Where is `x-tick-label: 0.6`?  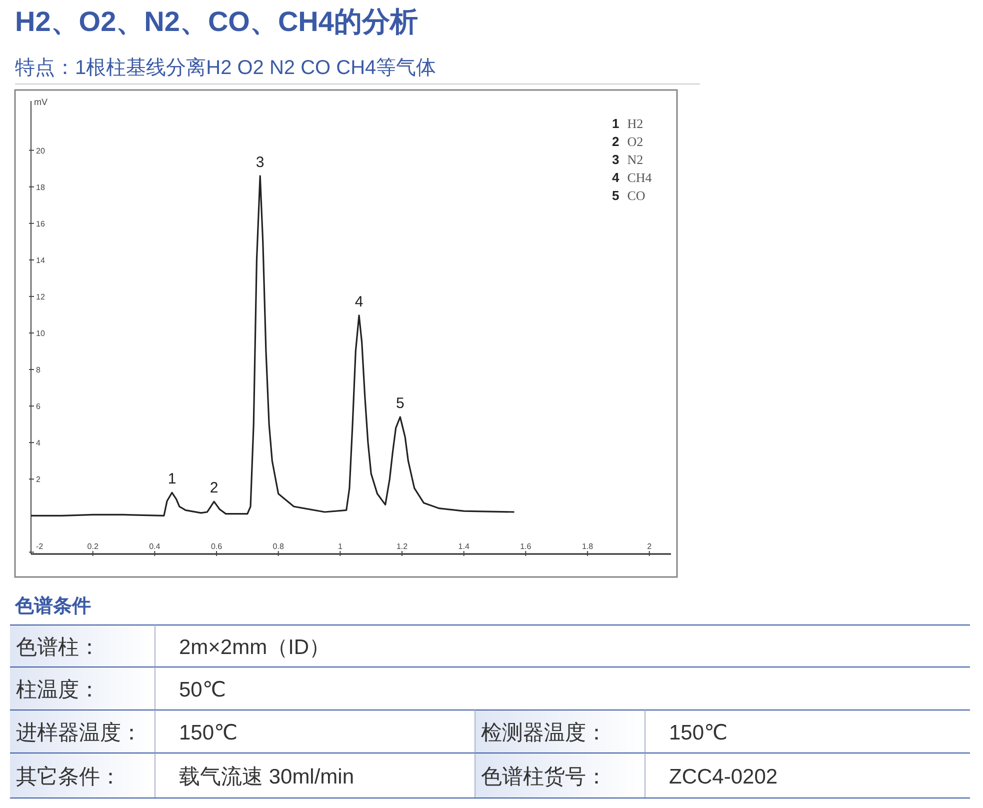
x-tick-label: 0.6 is located at coordinates (216, 546).